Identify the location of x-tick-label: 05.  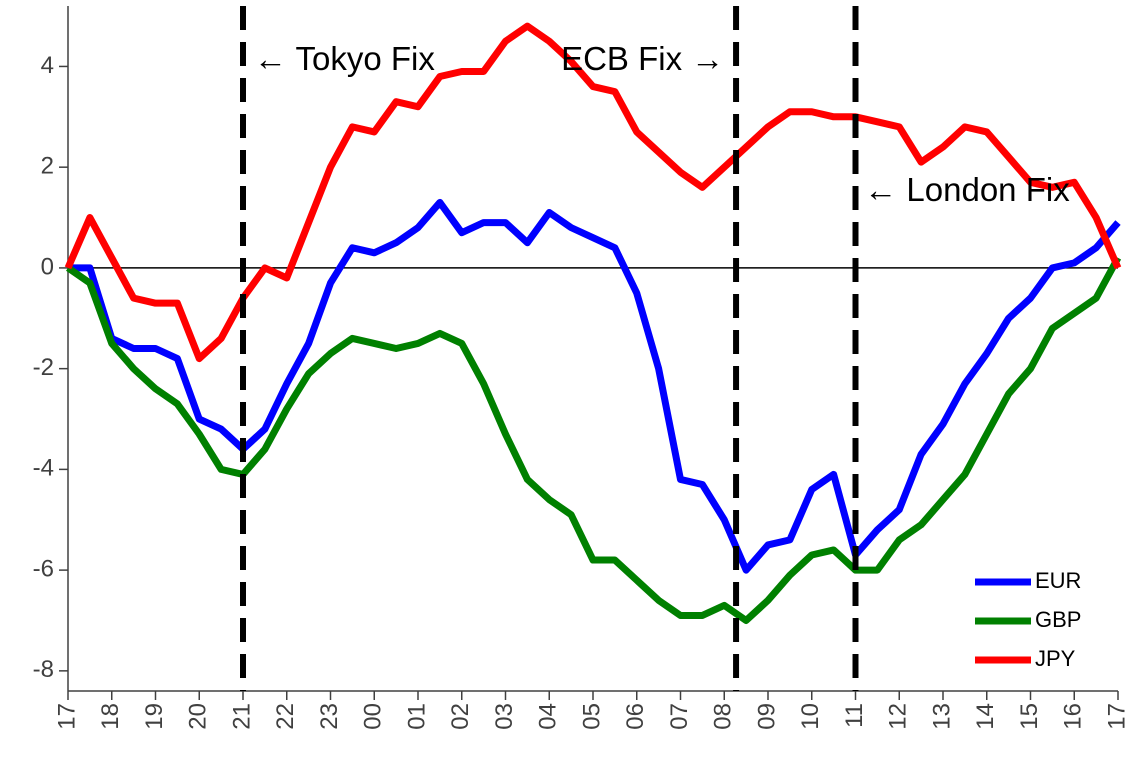
(591, 716).